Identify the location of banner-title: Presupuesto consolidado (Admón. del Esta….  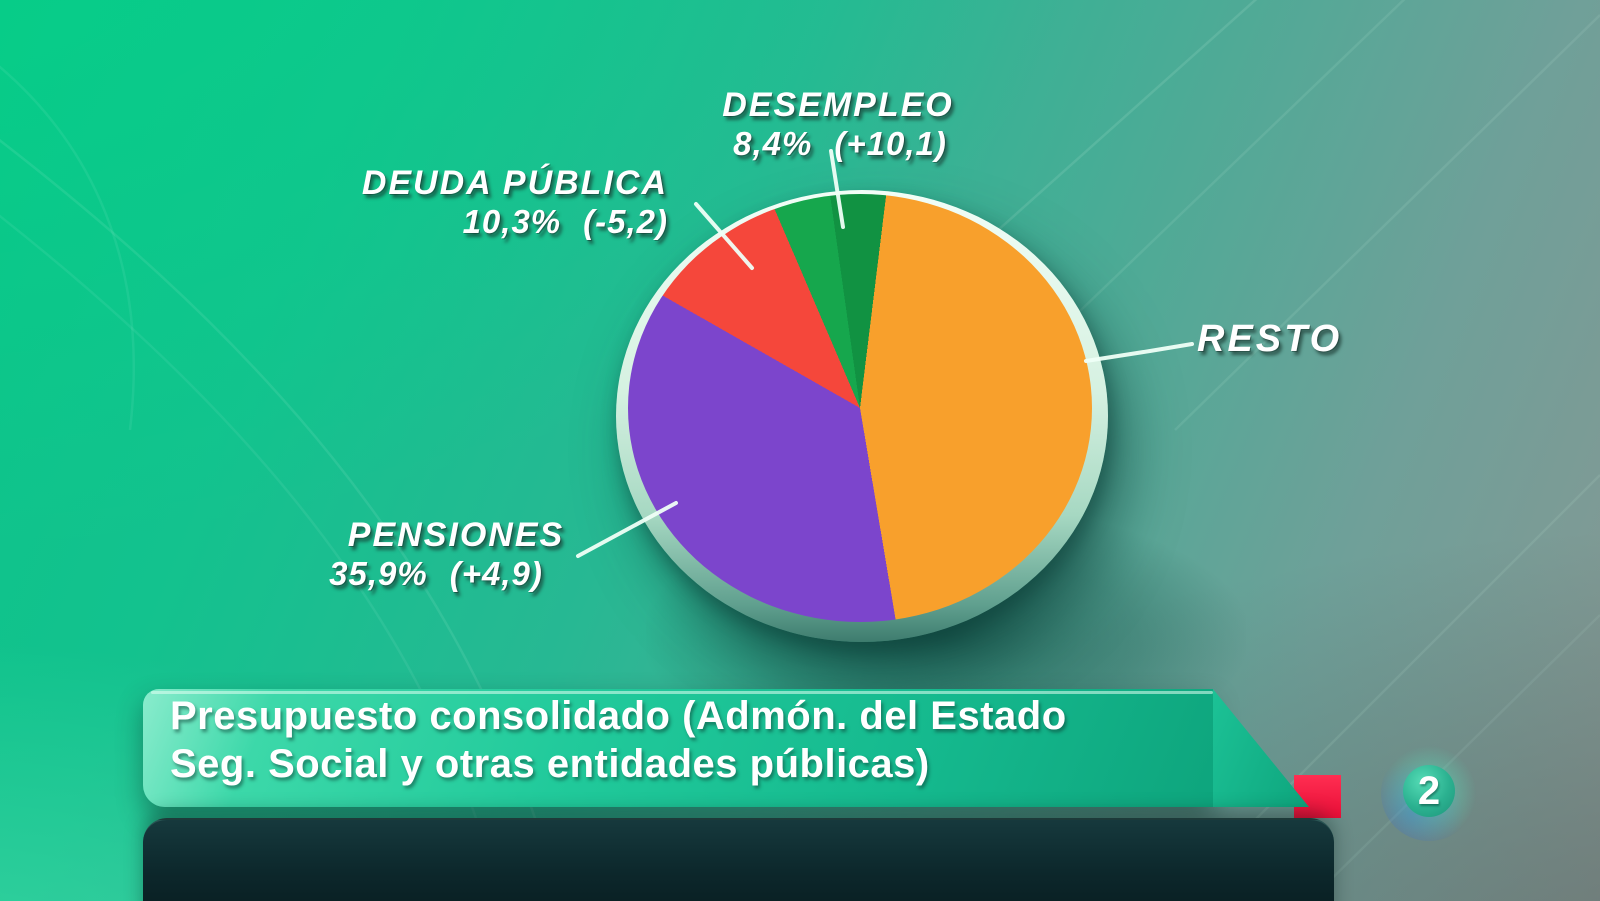
(618, 740).